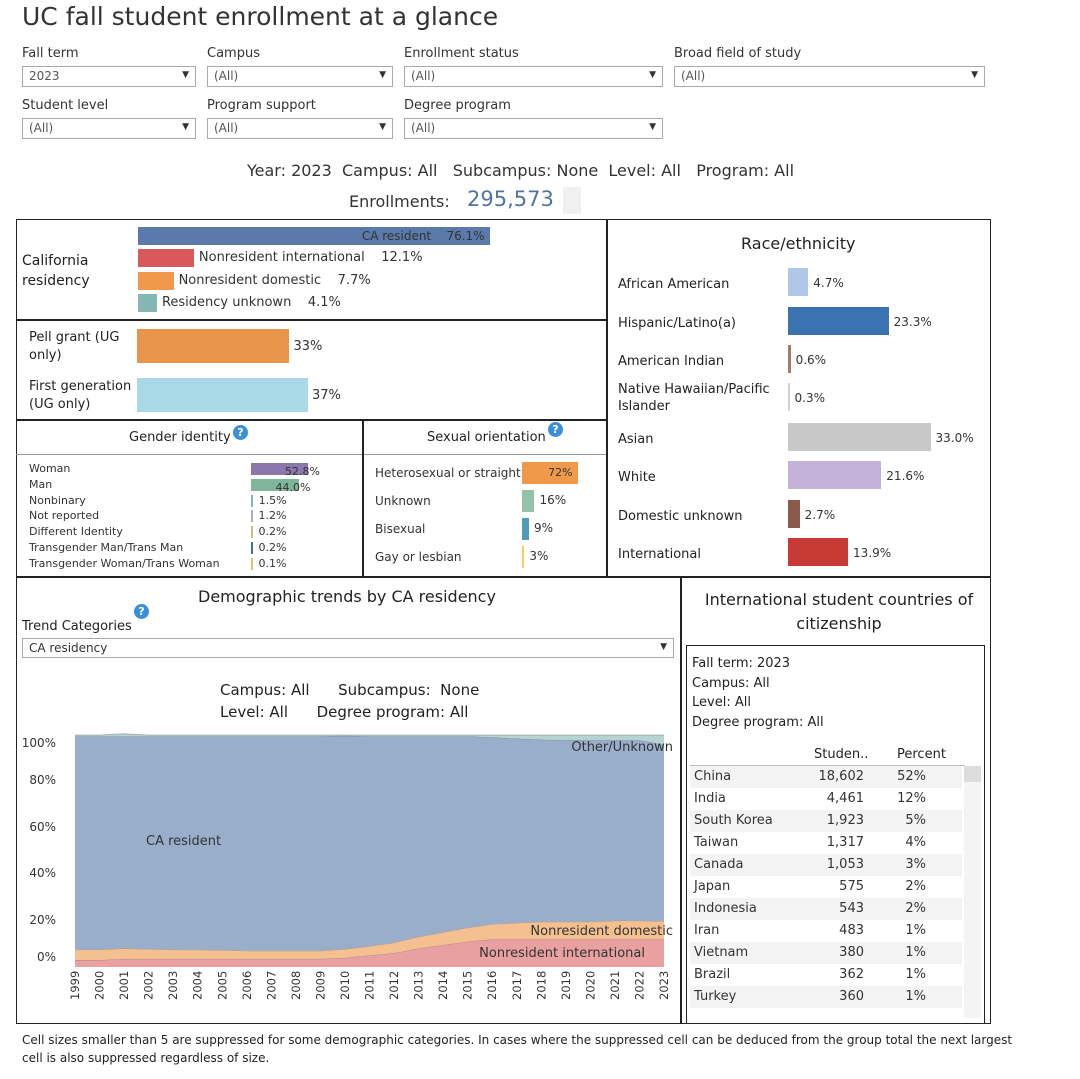 This screenshot has height=1079, width=1080. I want to click on race-title: Race/ethnicity, so click(798, 243).